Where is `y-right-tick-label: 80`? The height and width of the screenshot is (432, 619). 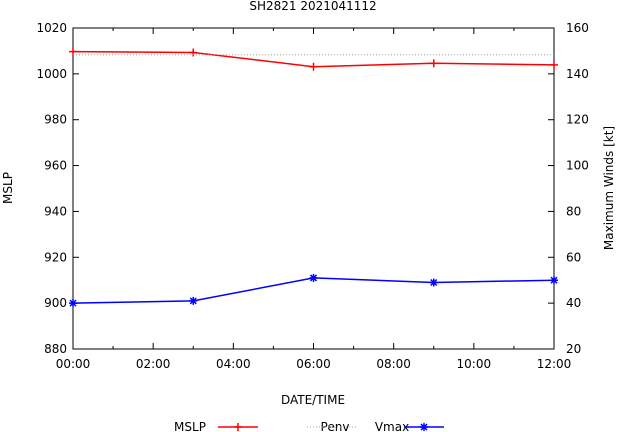 y-right-tick-label: 80 is located at coordinates (573, 211).